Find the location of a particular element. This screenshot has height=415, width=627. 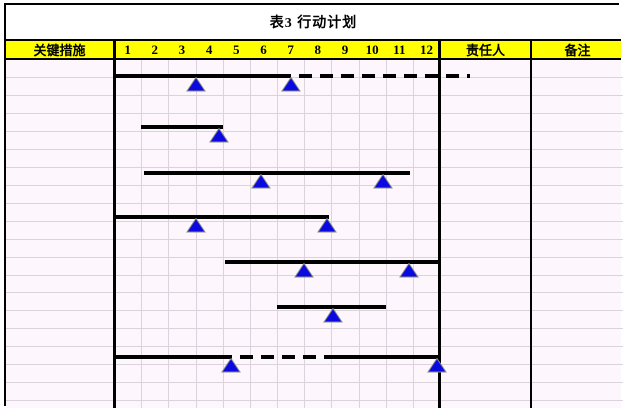

month-label: 3 is located at coordinates (182, 49).